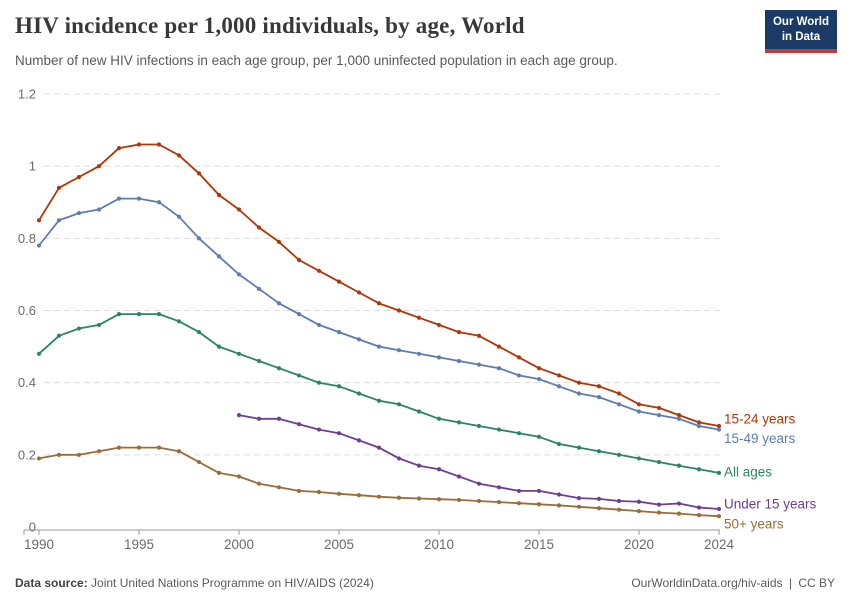 The width and height of the screenshot is (850, 600). Describe the element at coordinates (279, 418) in the screenshot. I see `data-point-under-15-years-2002` at that location.